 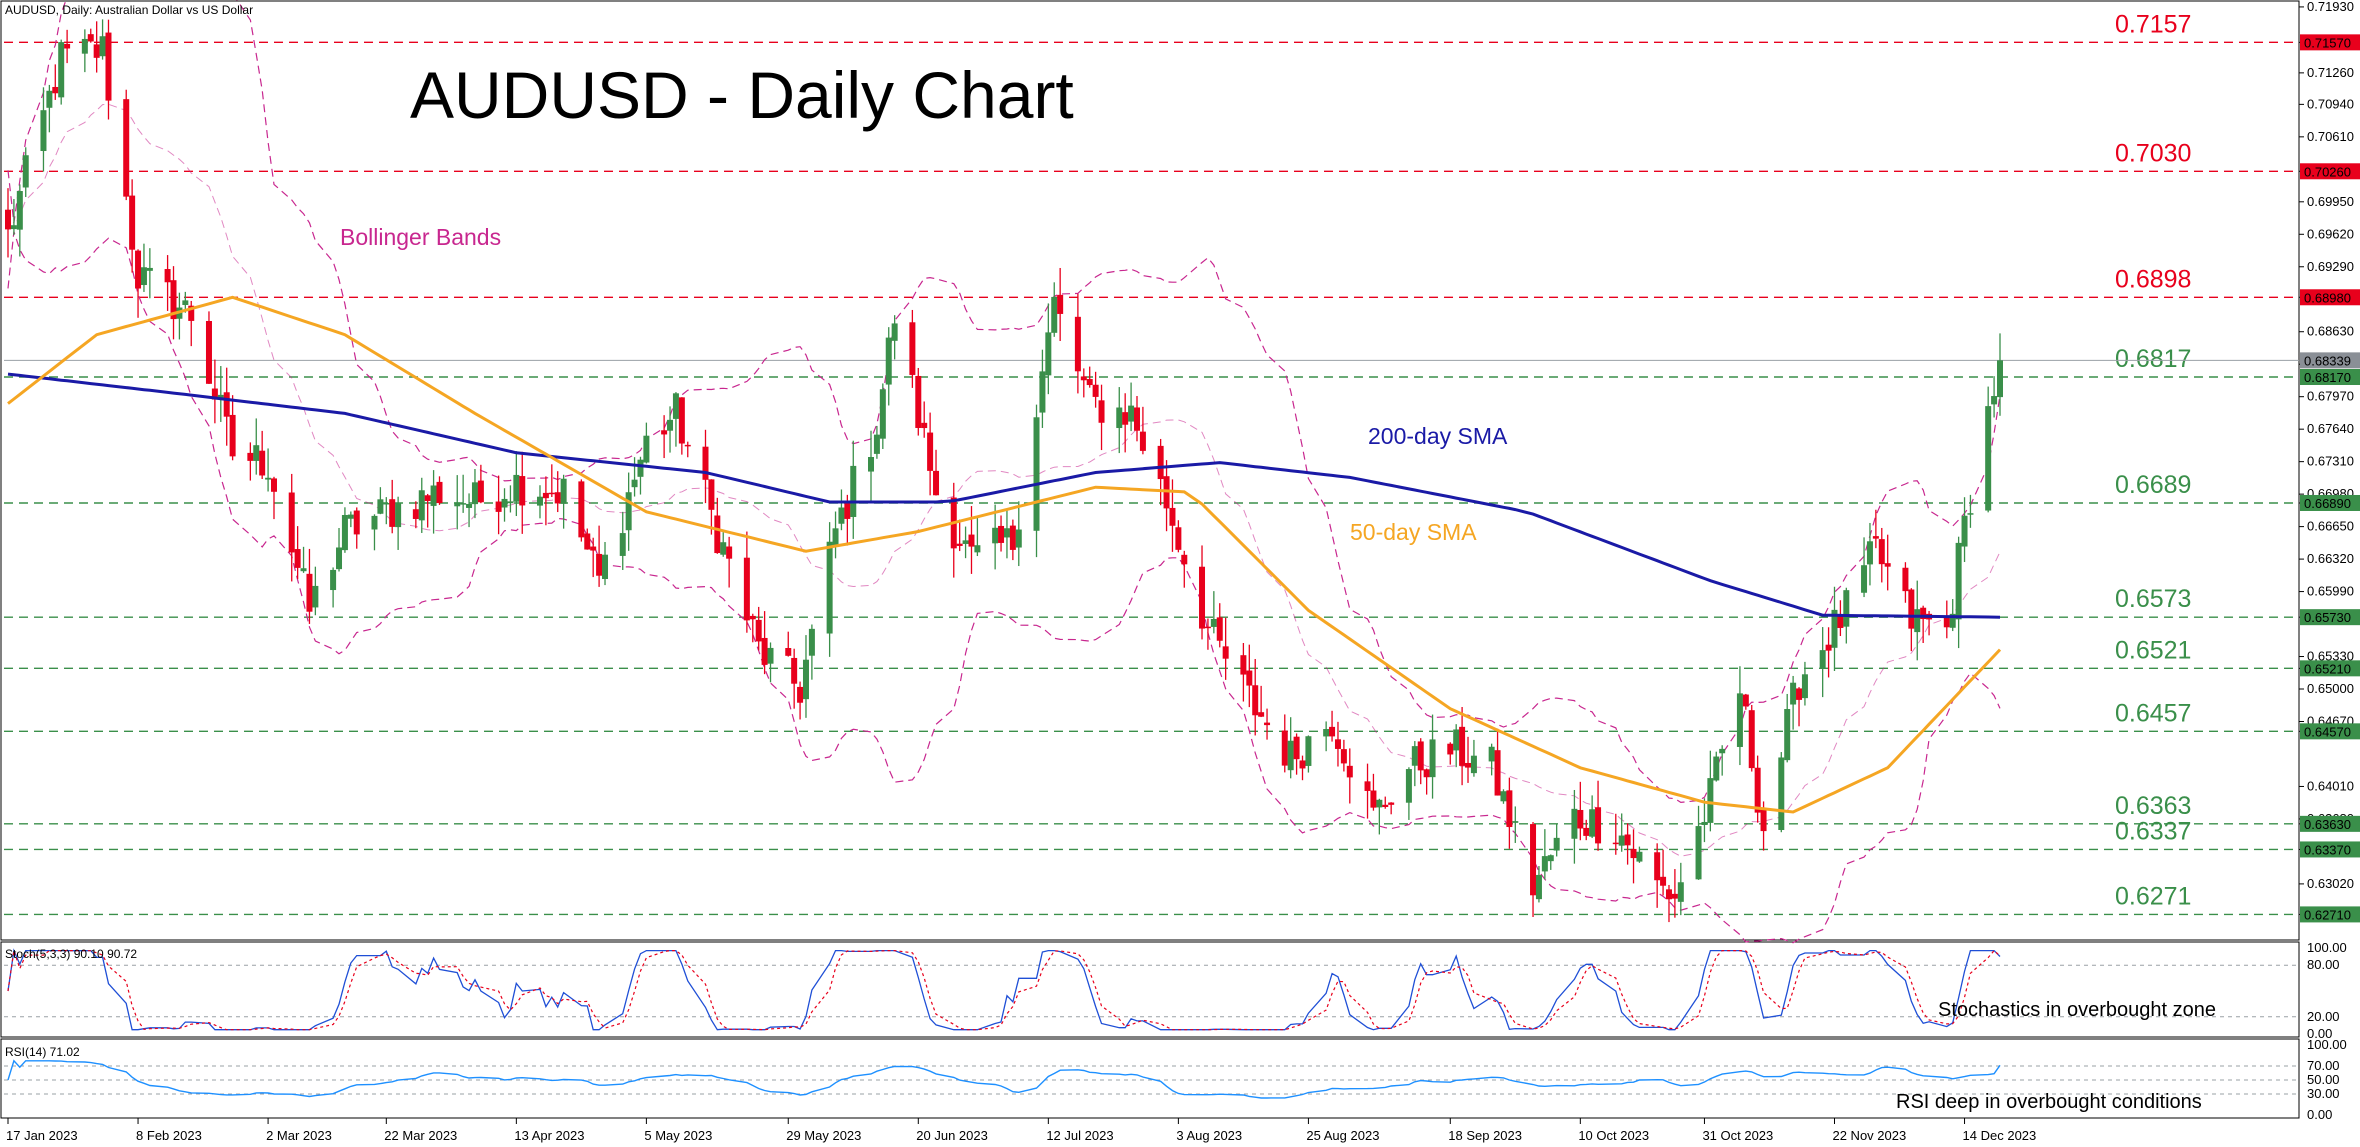 What do you see at coordinates (71, 954) in the screenshot?
I see `stoch-label: Stoch(5,3,3) 90.10 90.72` at bounding box center [71, 954].